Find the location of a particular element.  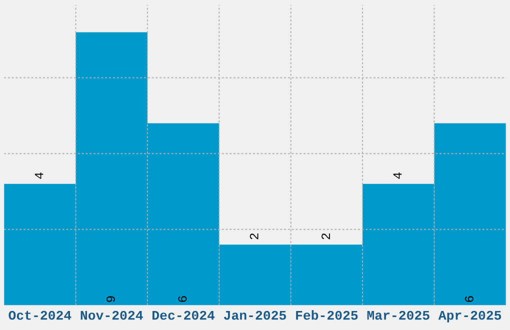

x-tick-label: Jan-2025 is located at coordinates (255, 315).